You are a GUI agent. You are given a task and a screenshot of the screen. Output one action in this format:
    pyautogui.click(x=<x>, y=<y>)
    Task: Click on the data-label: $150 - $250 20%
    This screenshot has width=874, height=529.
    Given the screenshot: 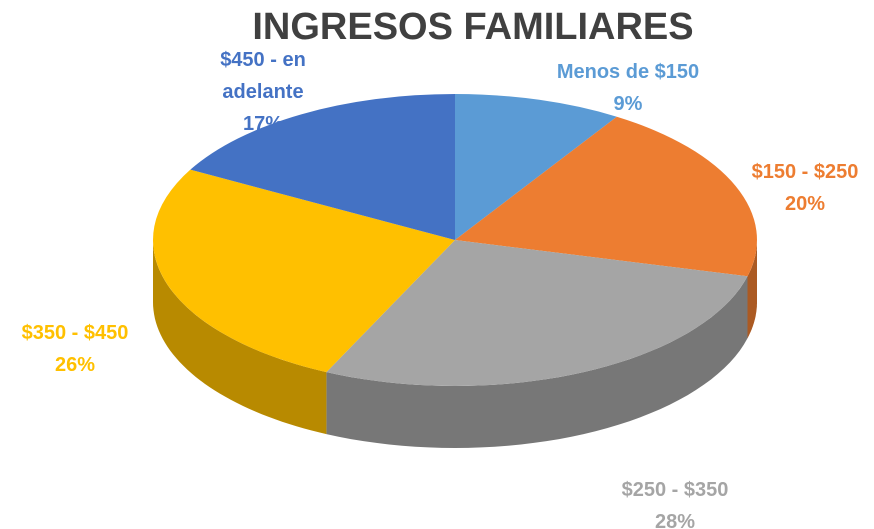 What is the action you would take?
    pyautogui.click(x=789, y=188)
    